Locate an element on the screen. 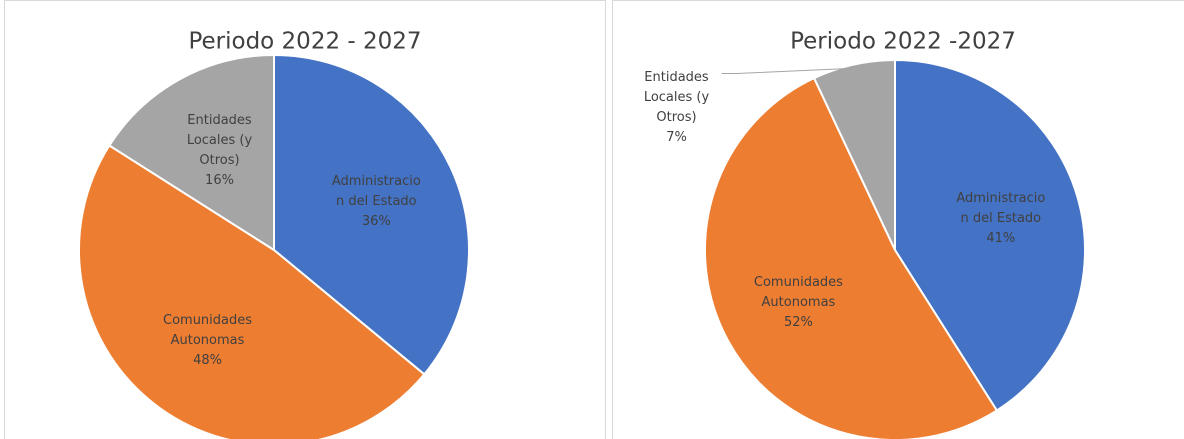 The width and height of the screenshot is (1184, 439). chart-title: Periodo 2022 -2027 is located at coordinates (903, 42).